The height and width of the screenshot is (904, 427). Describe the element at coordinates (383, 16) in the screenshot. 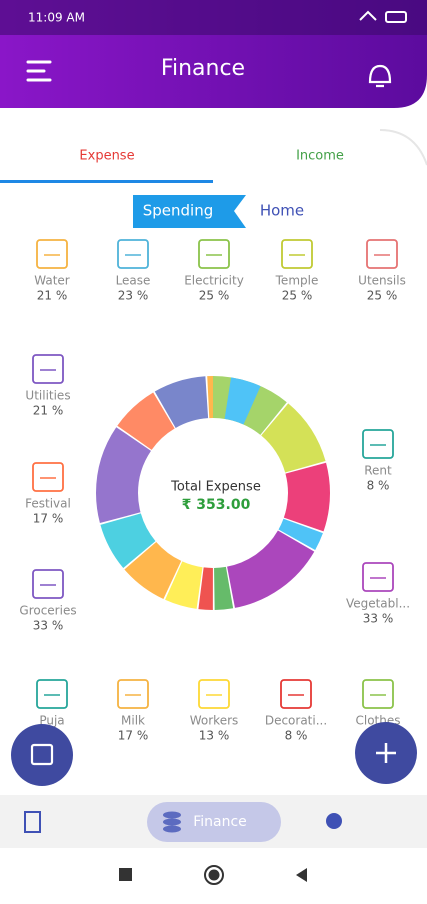

I see `status-icons` at that location.